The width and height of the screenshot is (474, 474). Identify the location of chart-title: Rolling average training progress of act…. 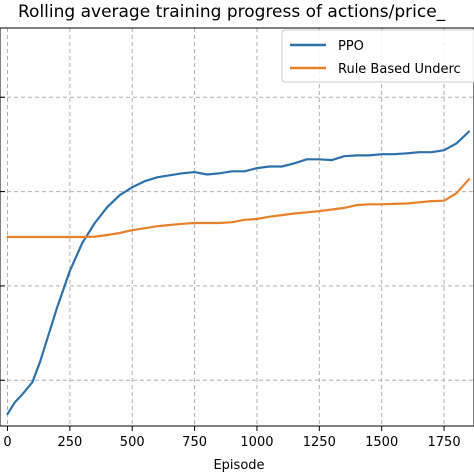
(232, 12).